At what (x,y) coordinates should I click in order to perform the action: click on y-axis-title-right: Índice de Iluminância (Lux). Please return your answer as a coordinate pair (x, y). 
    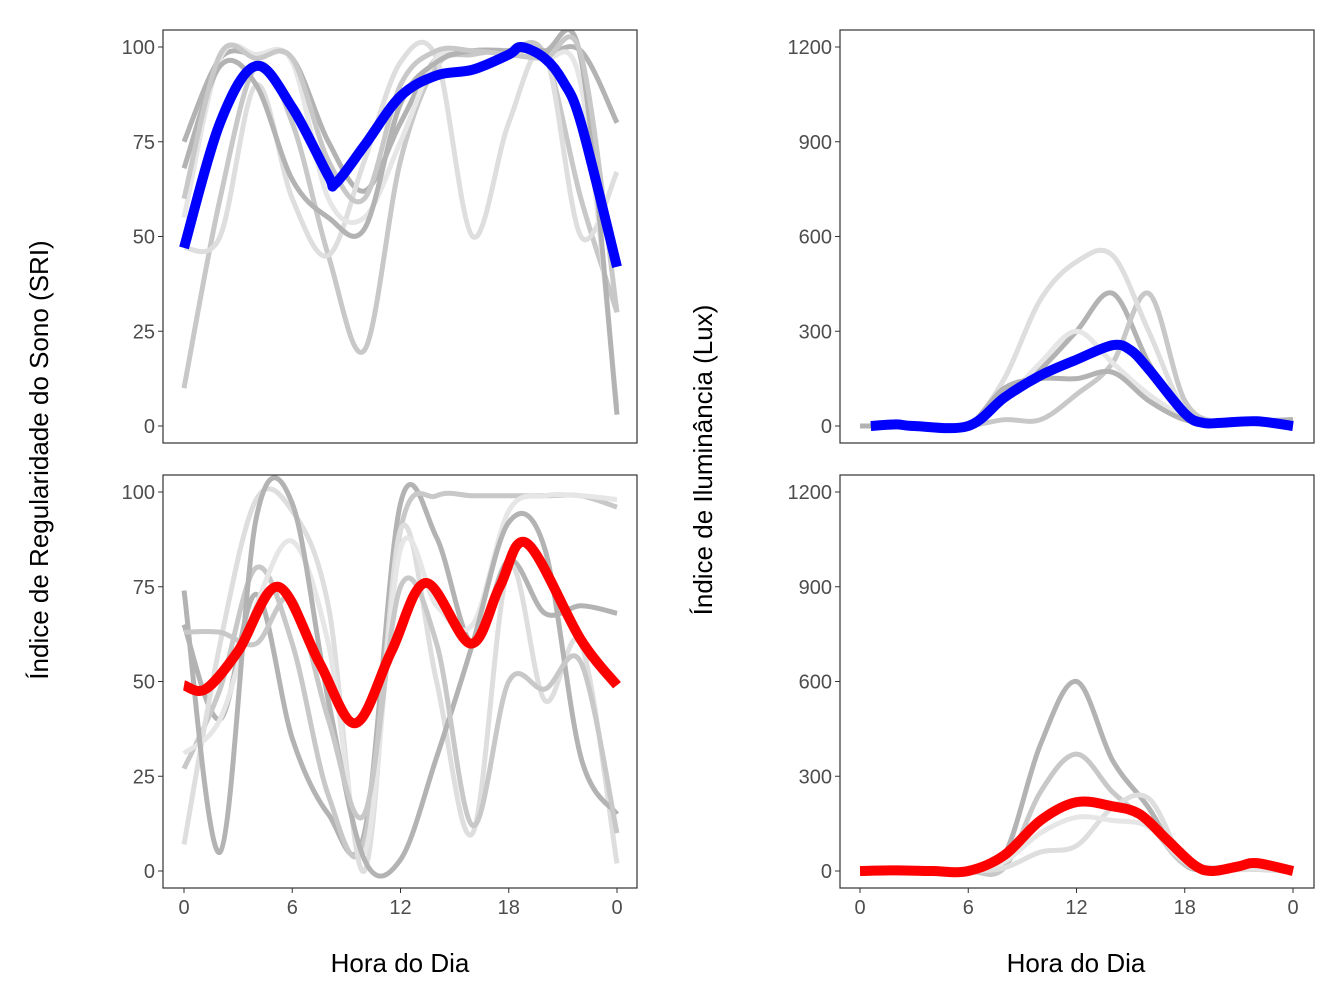
    Looking at the image, I should click on (703, 460).